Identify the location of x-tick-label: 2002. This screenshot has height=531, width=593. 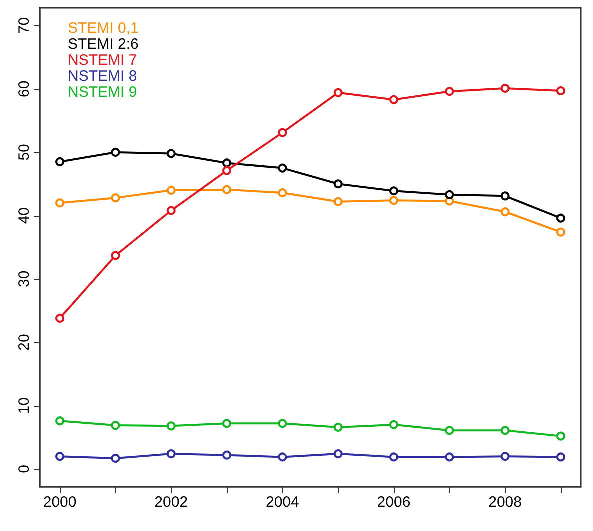
(171, 502).